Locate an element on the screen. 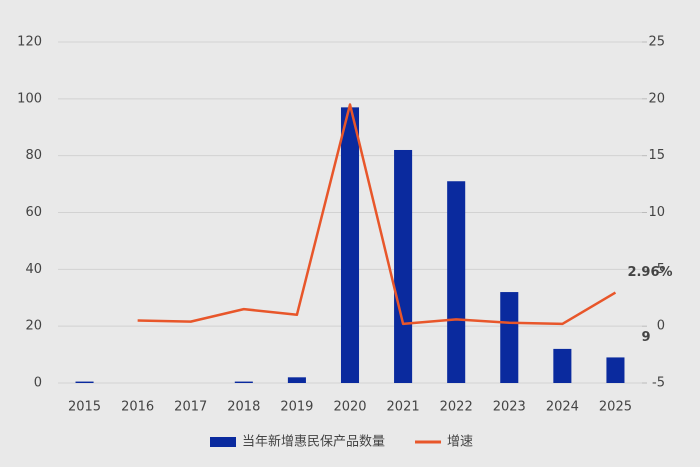 This screenshot has height=467, width=700. x-tick-label: 2021 is located at coordinates (403, 407).